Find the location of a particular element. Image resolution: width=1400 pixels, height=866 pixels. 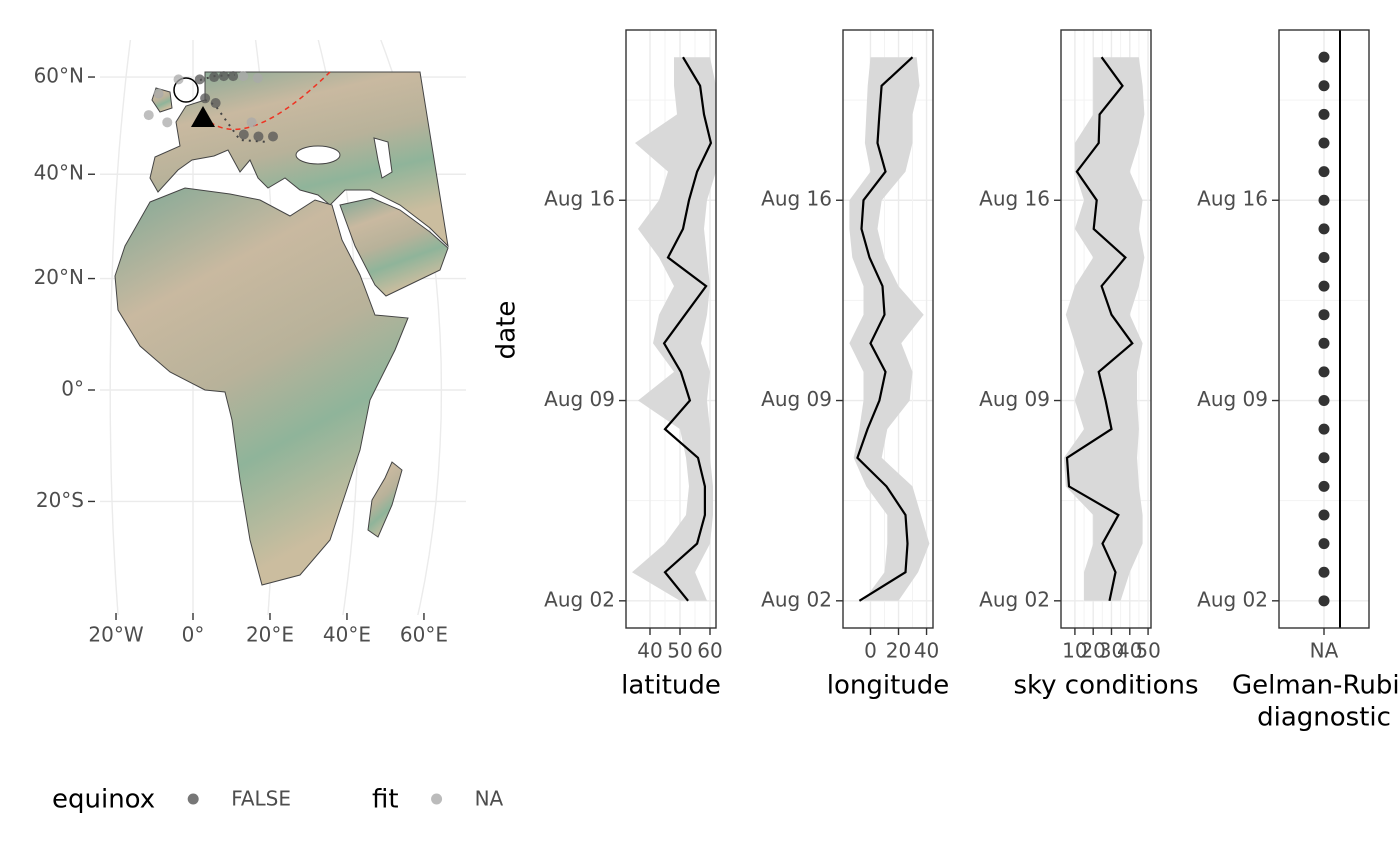

y-tick-label: 60°N is located at coordinates (59, 76).